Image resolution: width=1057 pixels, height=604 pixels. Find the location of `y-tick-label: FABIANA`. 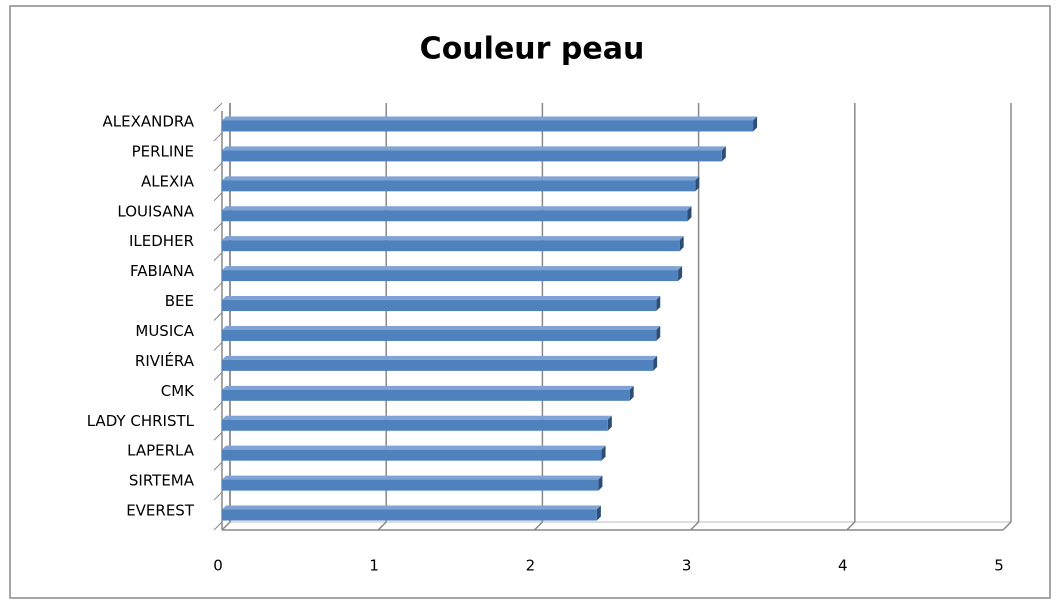

y-tick-label: FABIANA is located at coordinates (162, 271).